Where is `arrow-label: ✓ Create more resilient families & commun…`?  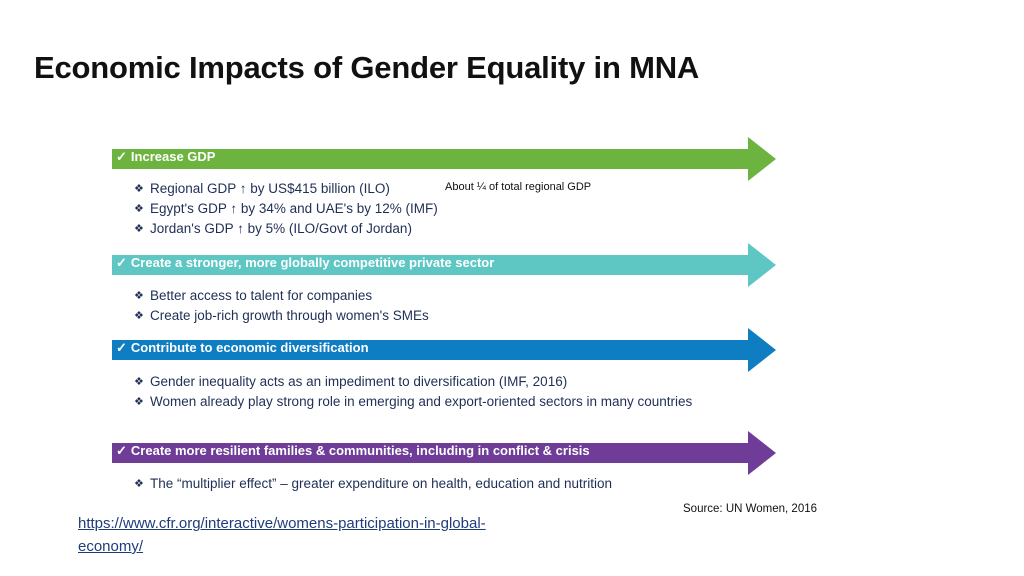
arrow-label: ✓ Create more resilient families & commun… is located at coordinates (353, 451).